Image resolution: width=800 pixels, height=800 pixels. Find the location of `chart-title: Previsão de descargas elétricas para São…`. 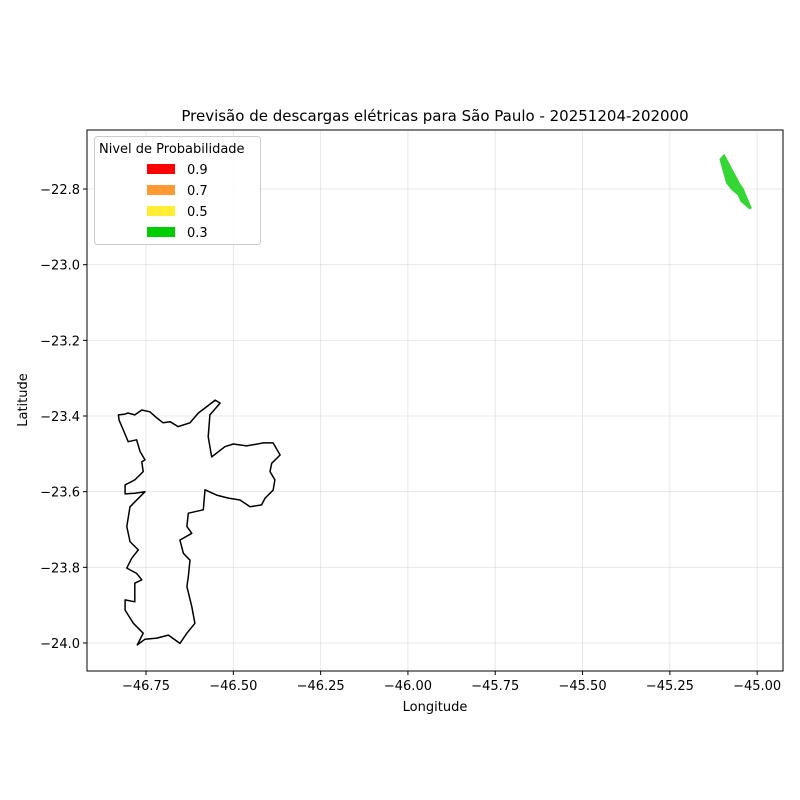

chart-title: Previsão de descargas elétricas para São… is located at coordinates (434, 116).